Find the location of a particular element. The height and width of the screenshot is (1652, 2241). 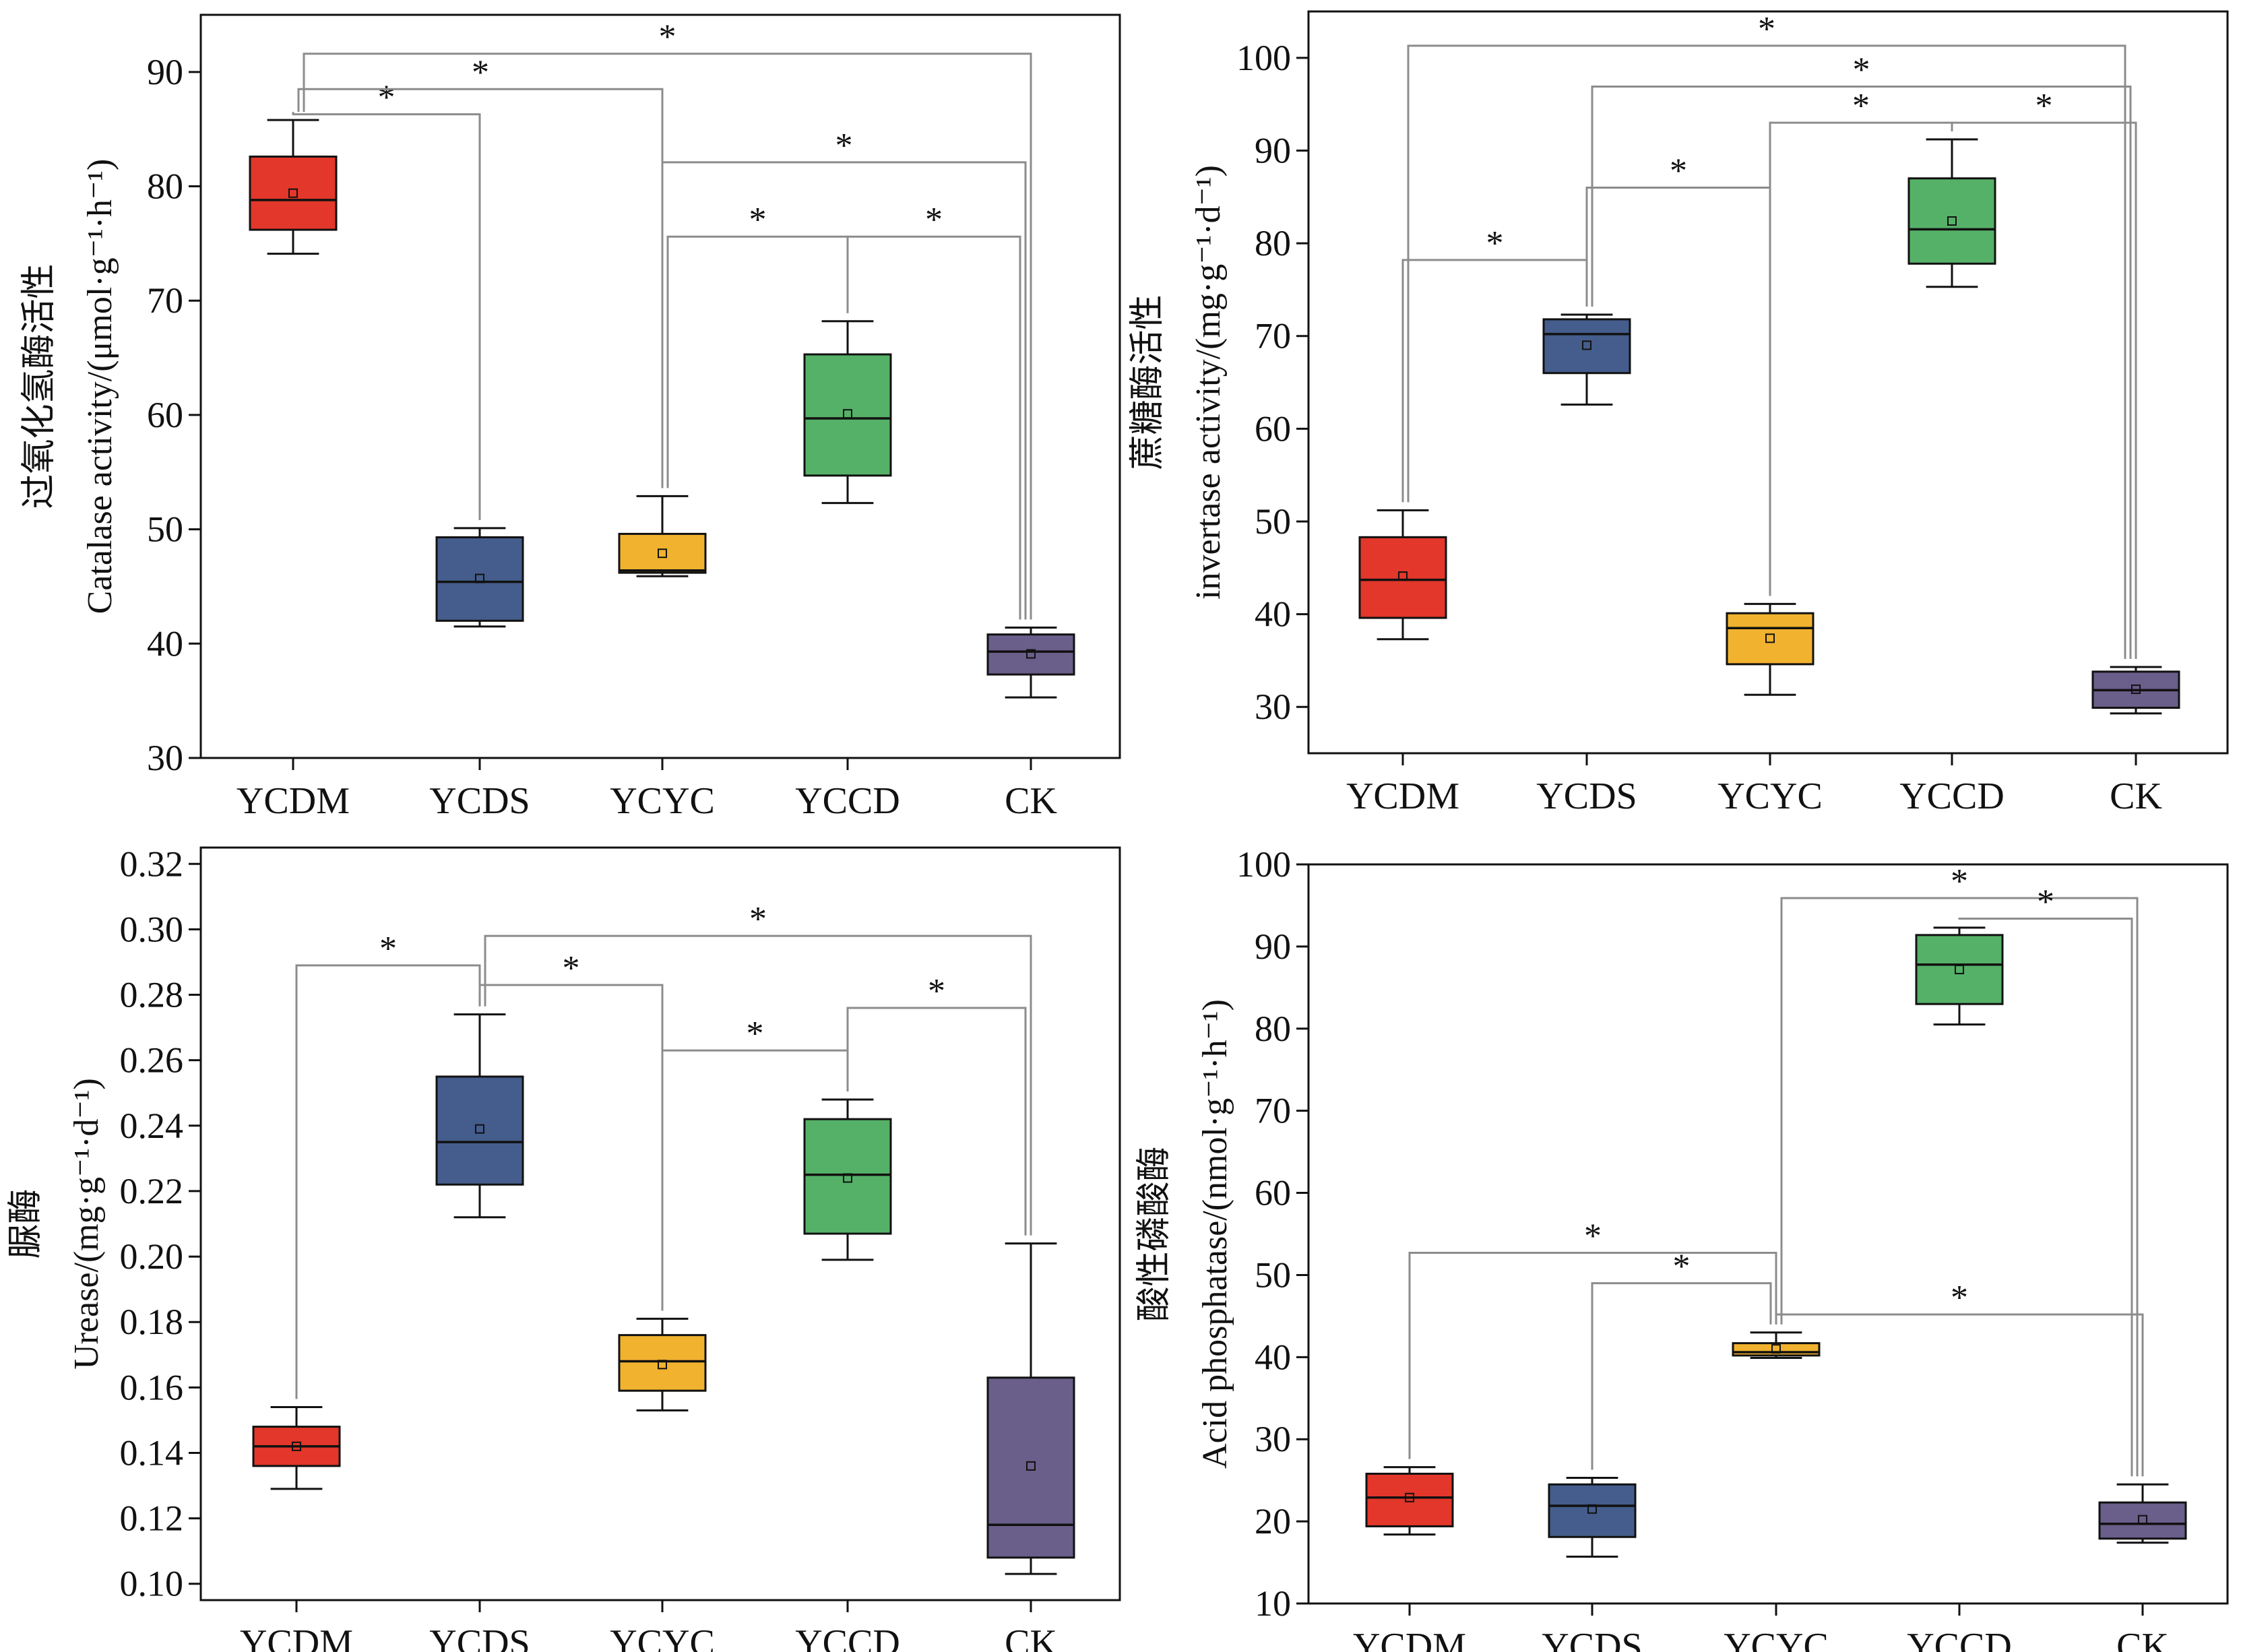

y-tick-label: 0.32 is located at coordinates (152, 864).